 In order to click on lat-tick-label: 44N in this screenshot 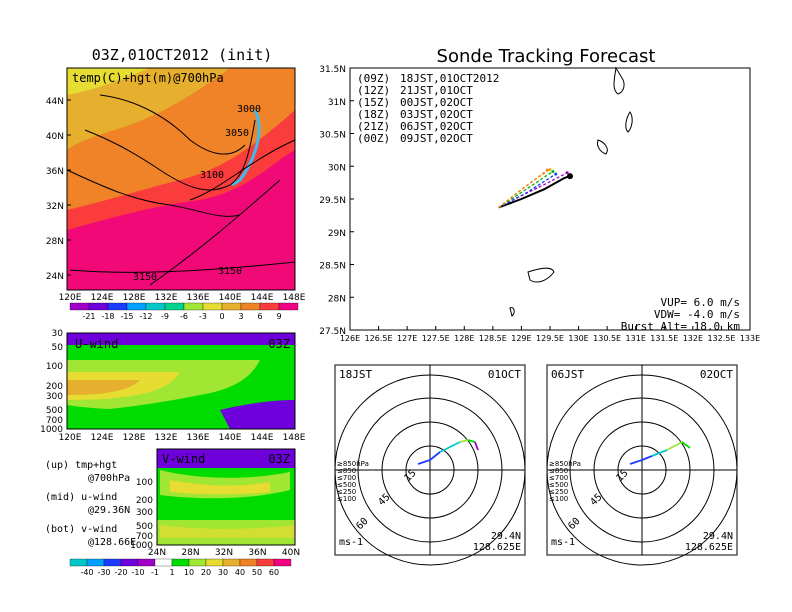, I will do `click(55, 102)`.